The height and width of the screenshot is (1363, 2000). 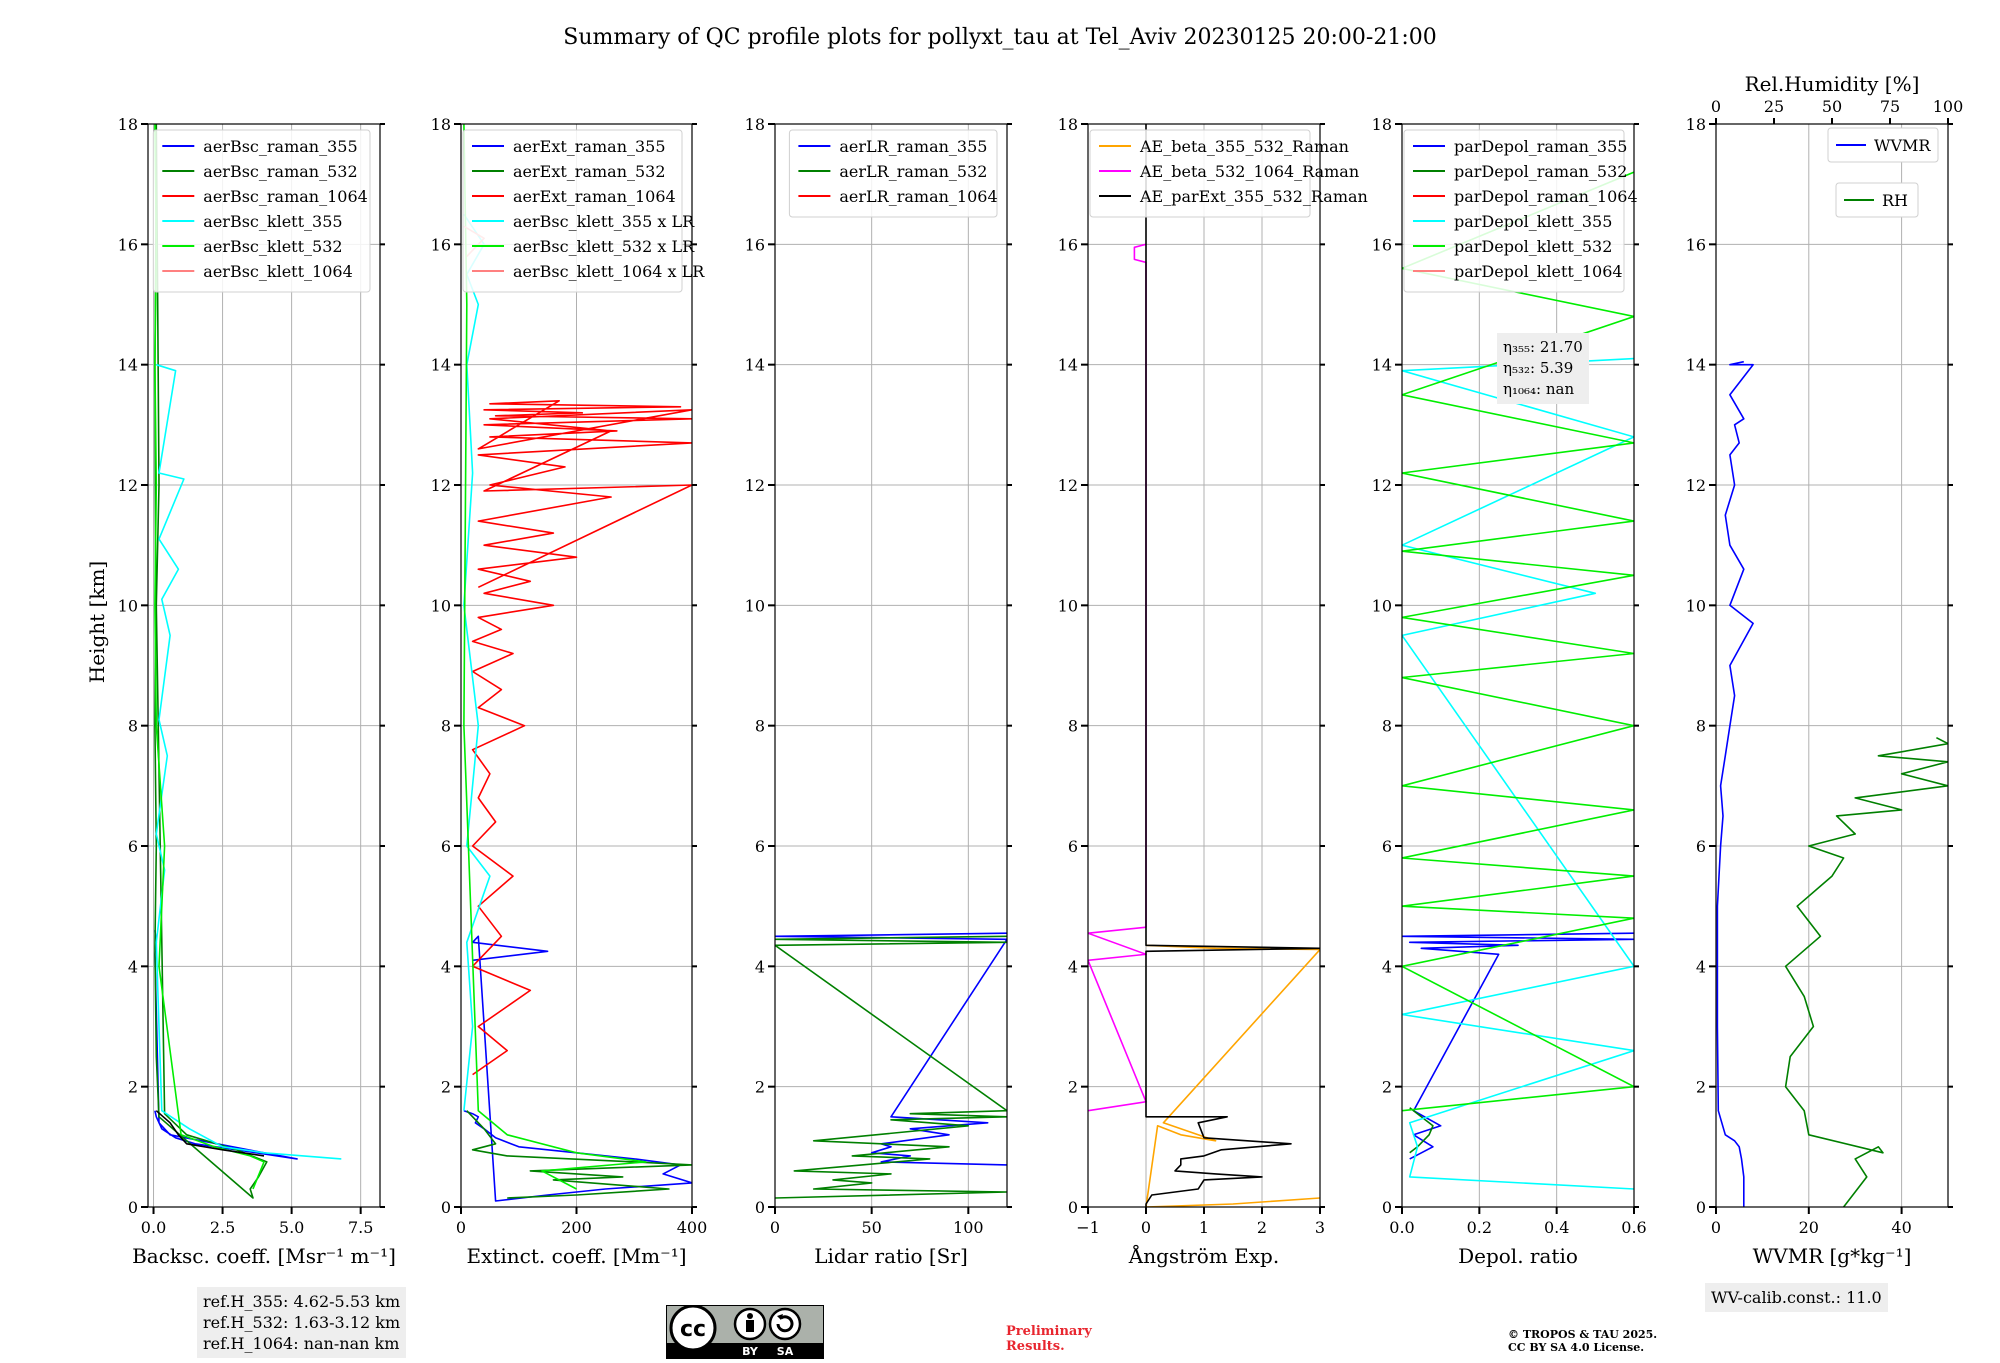 I want to click on x-tick-label: 400, so click(x=692, y=1227).